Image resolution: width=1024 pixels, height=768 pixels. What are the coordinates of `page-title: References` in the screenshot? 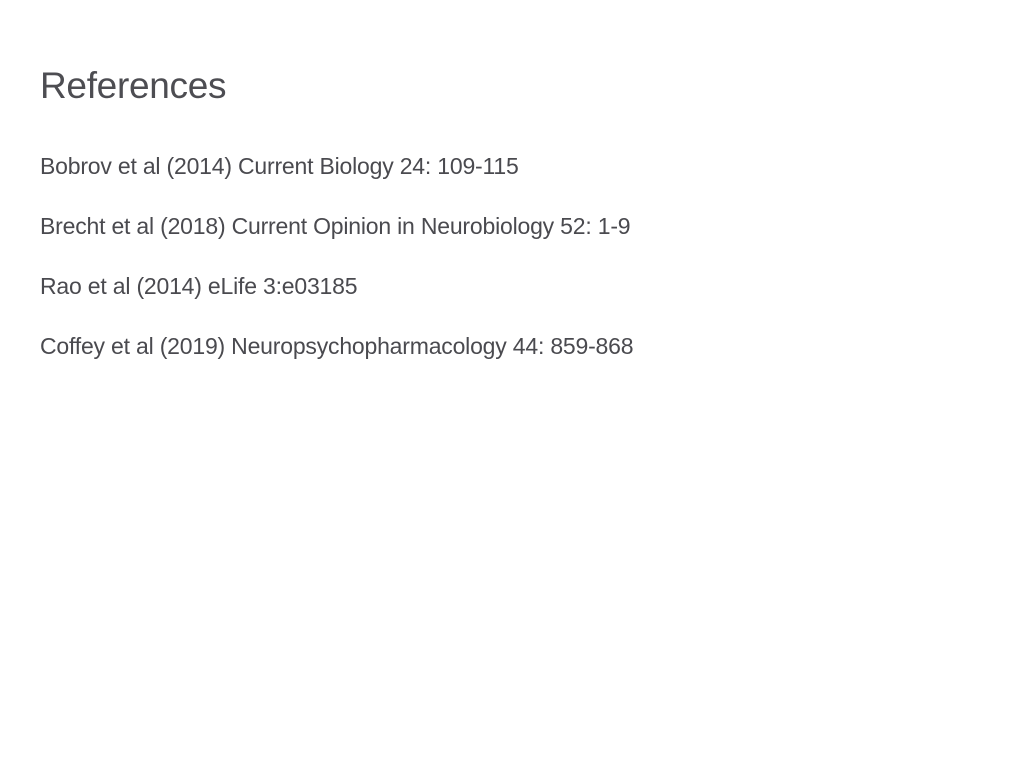 It's located at (133, 85).